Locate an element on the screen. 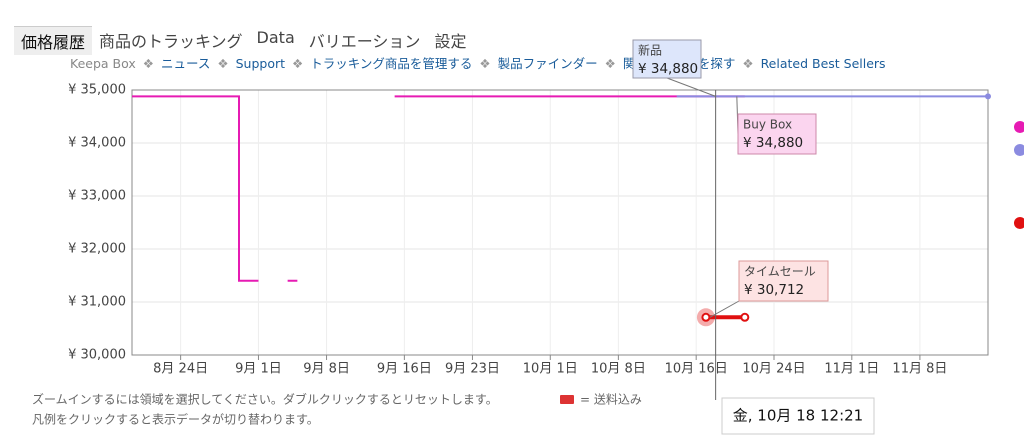 This screenshot has width=1024, height=444. x-tick-label: 9月 1日 is located at coordinates (258, 369).